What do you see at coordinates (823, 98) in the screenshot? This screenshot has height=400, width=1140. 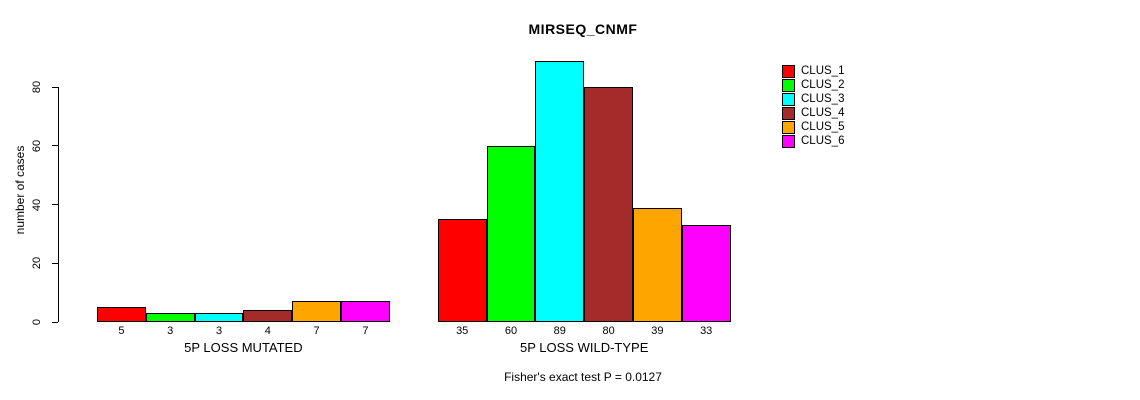 I see `legend-label: CLUS_3` at bounding box center [823, 98].